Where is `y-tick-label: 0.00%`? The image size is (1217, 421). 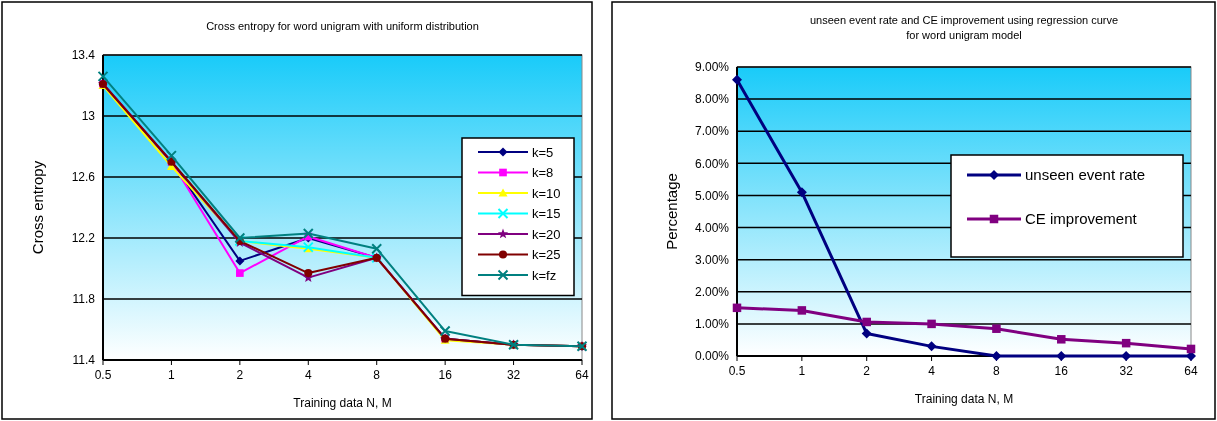
y-tick-label: 0.00% is located at coordinates (712, 356).